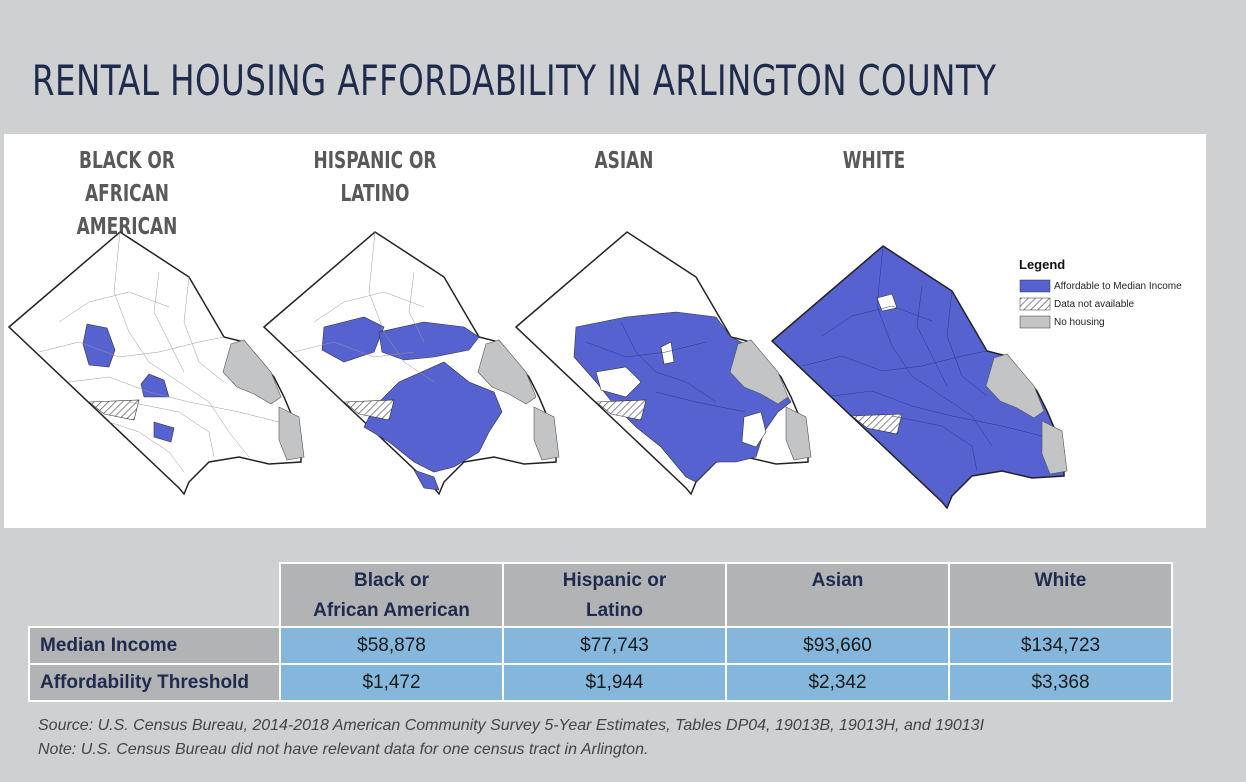  I want to click on map-title-black: BLACK OR AFRICAN AMERICAN, so click(127, 194).